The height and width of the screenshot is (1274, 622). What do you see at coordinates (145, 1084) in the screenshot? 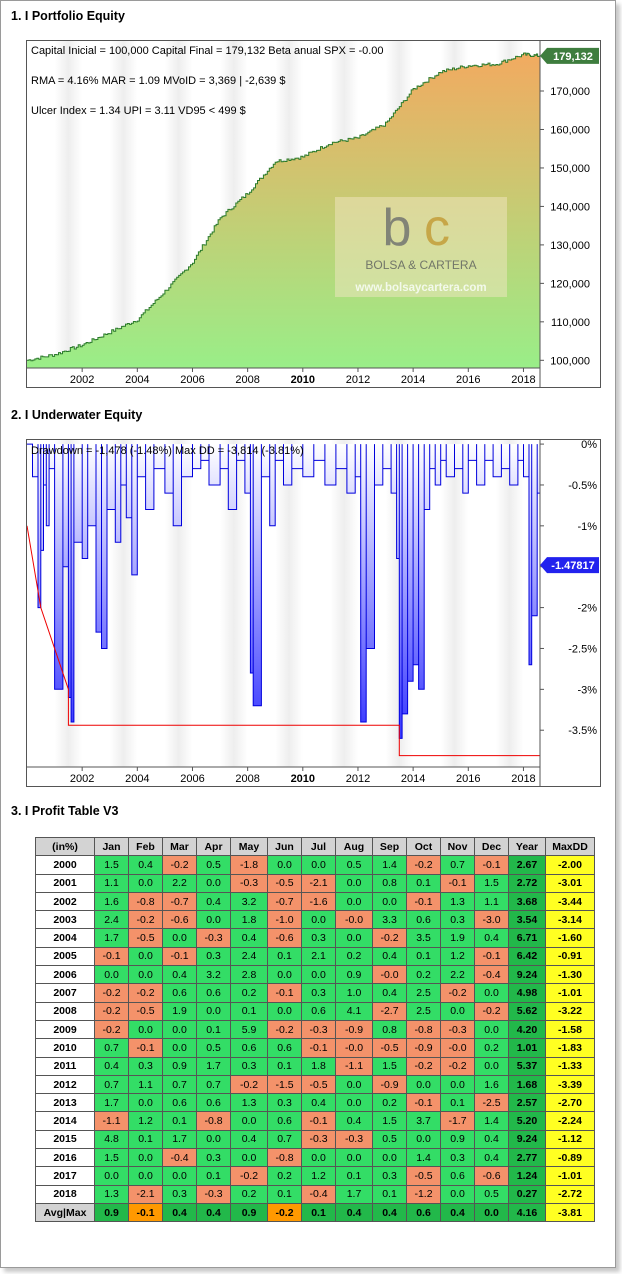
I see `month-cell: 1.1` at bounding box center [145, 1084].